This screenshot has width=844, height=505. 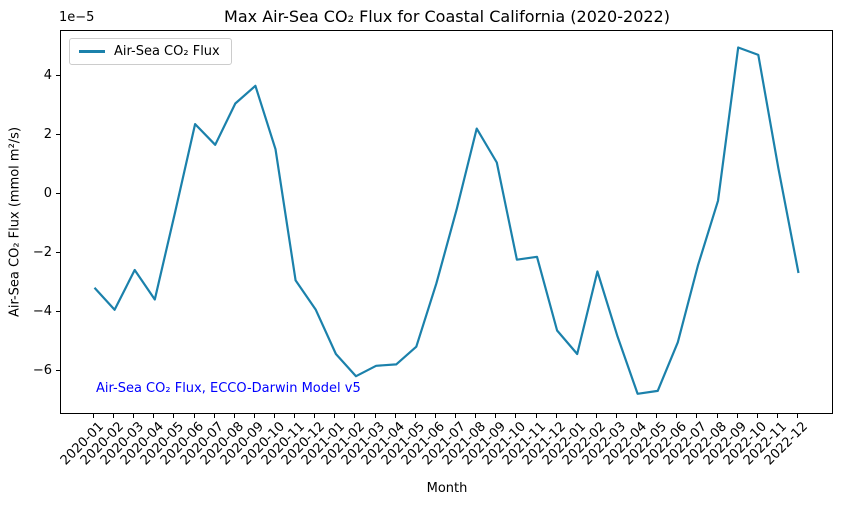 What do you see at coordinates (42, 253) in the screenshot?
I see `y-tick-label: −2` at bounding box center [42, 253].